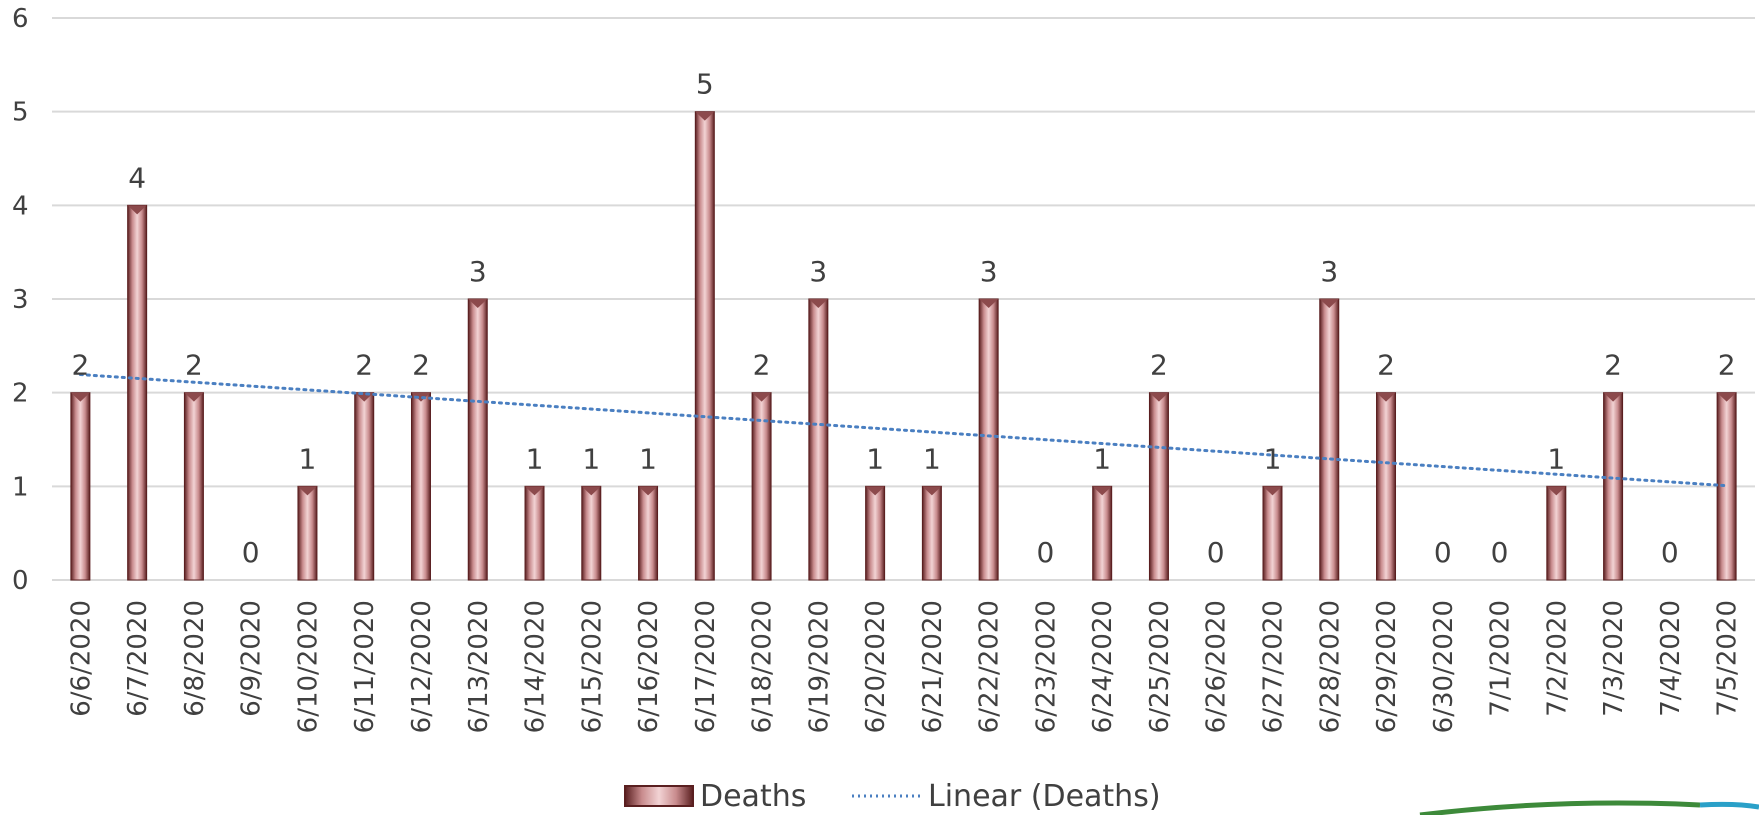 The width and height of the screenshot is (1759, 815). I want to click on x-tick-label: 6/10/2020, so click(308, 666).